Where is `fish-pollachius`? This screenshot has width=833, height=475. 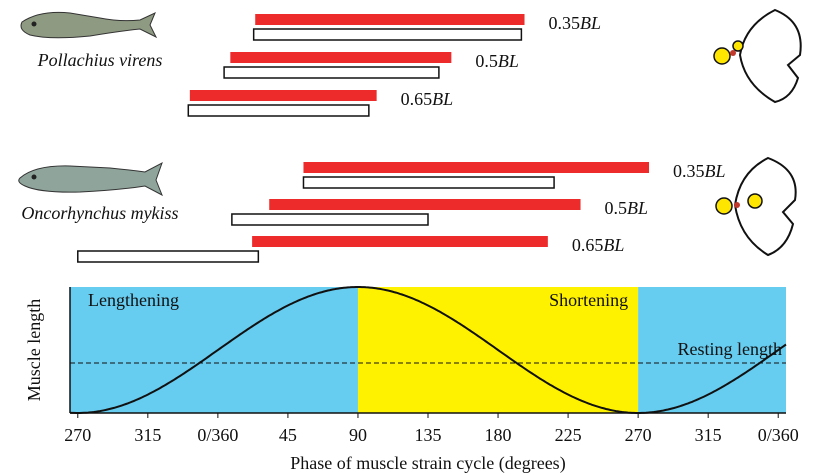 fish-pollachius is located at coordinates (89, 25).